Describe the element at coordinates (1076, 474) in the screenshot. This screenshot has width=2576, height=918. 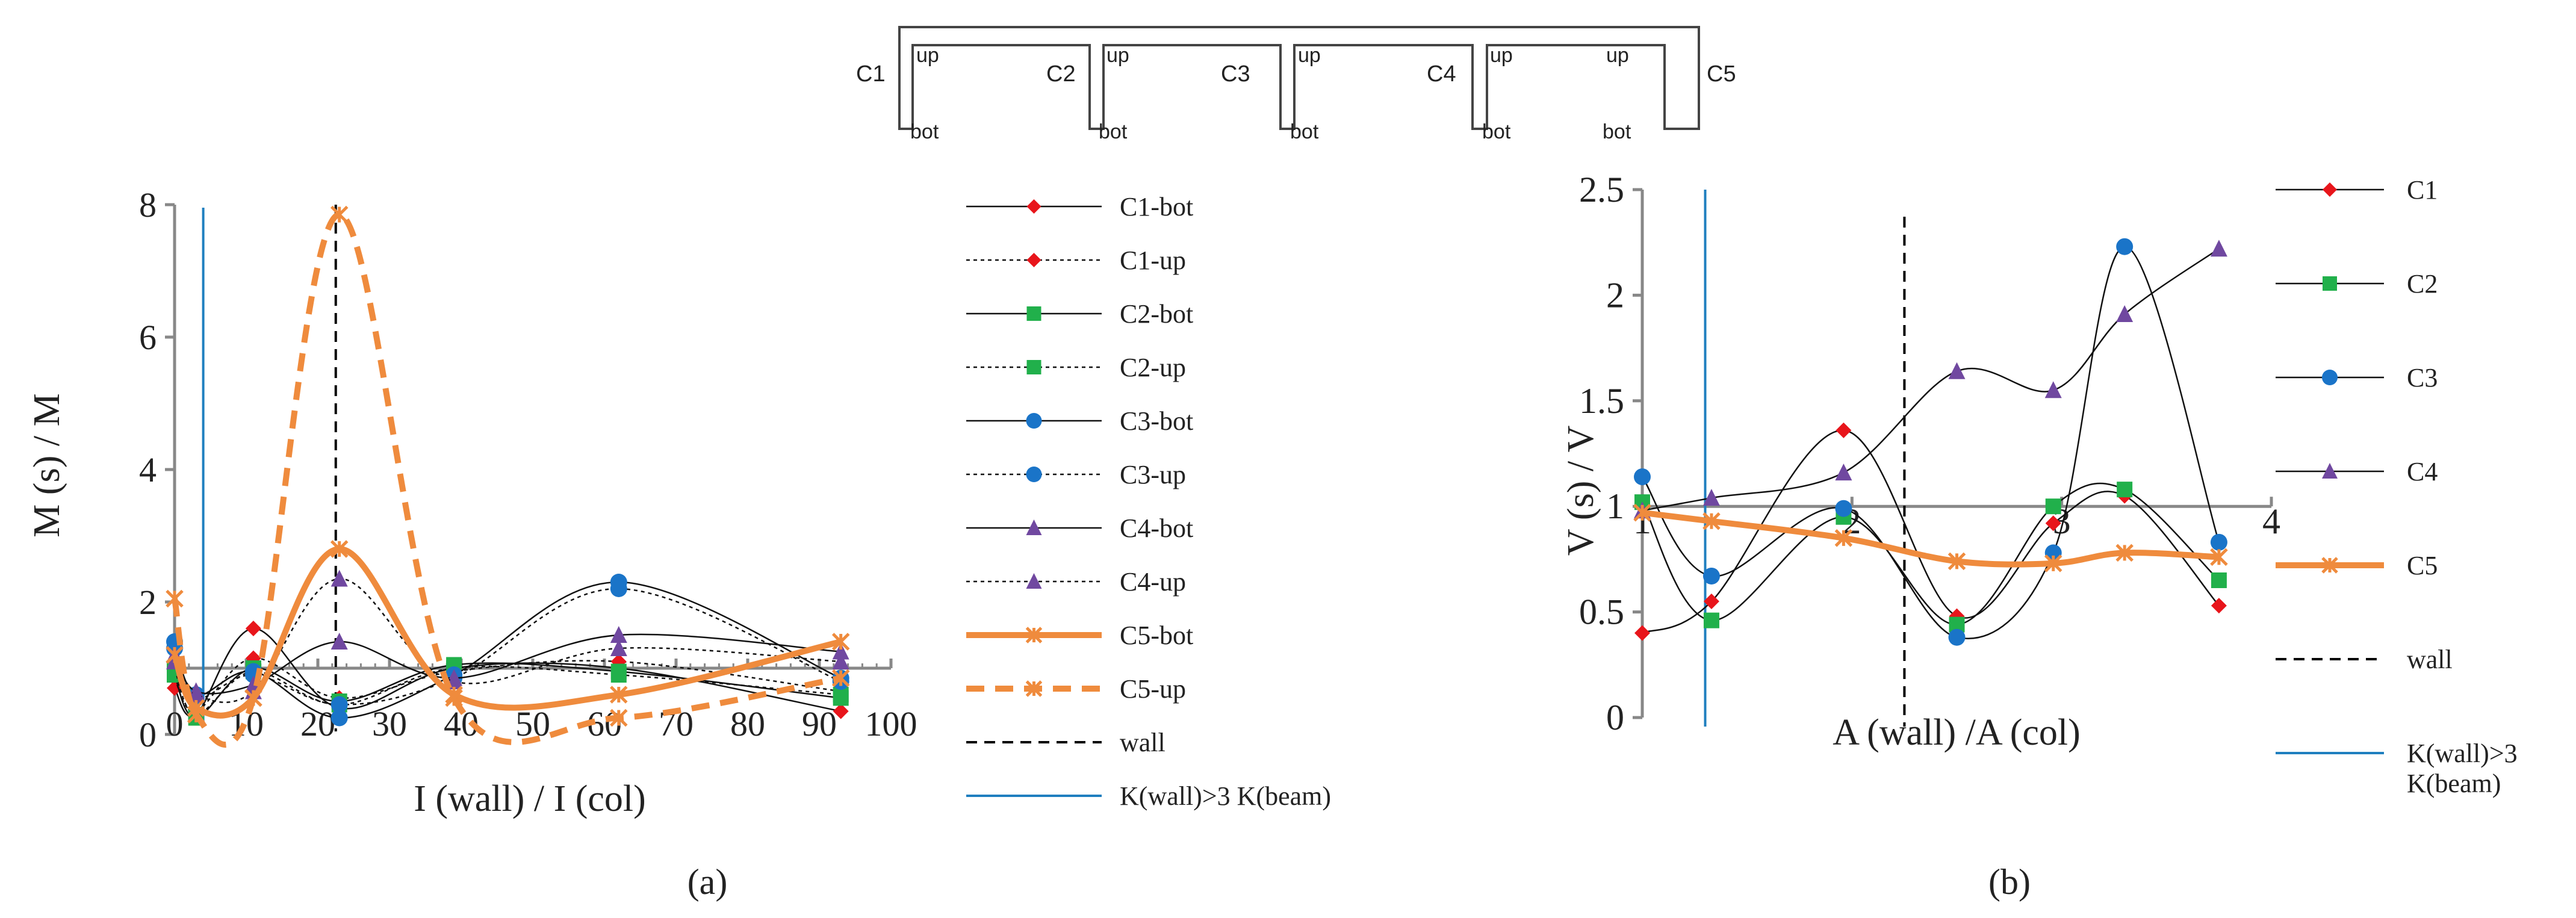
I see `legend-item: C3-up` at that location.